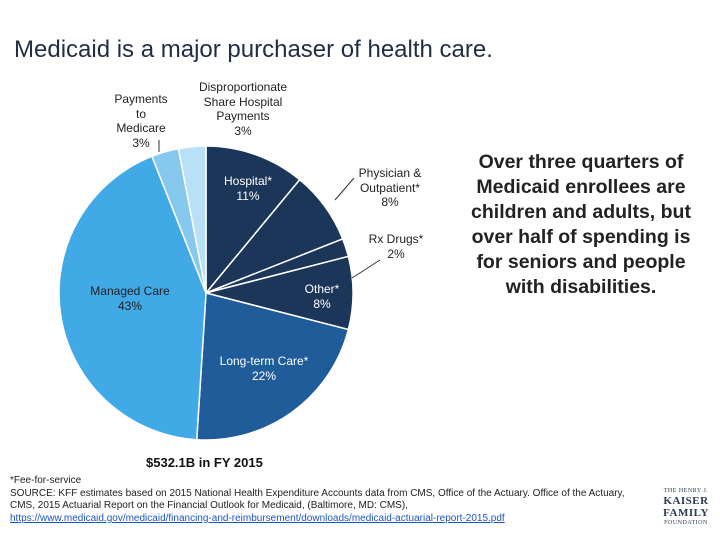 The image size is (720, 540). I want to click on logo-line-2: KAISER, so click(686, 501).